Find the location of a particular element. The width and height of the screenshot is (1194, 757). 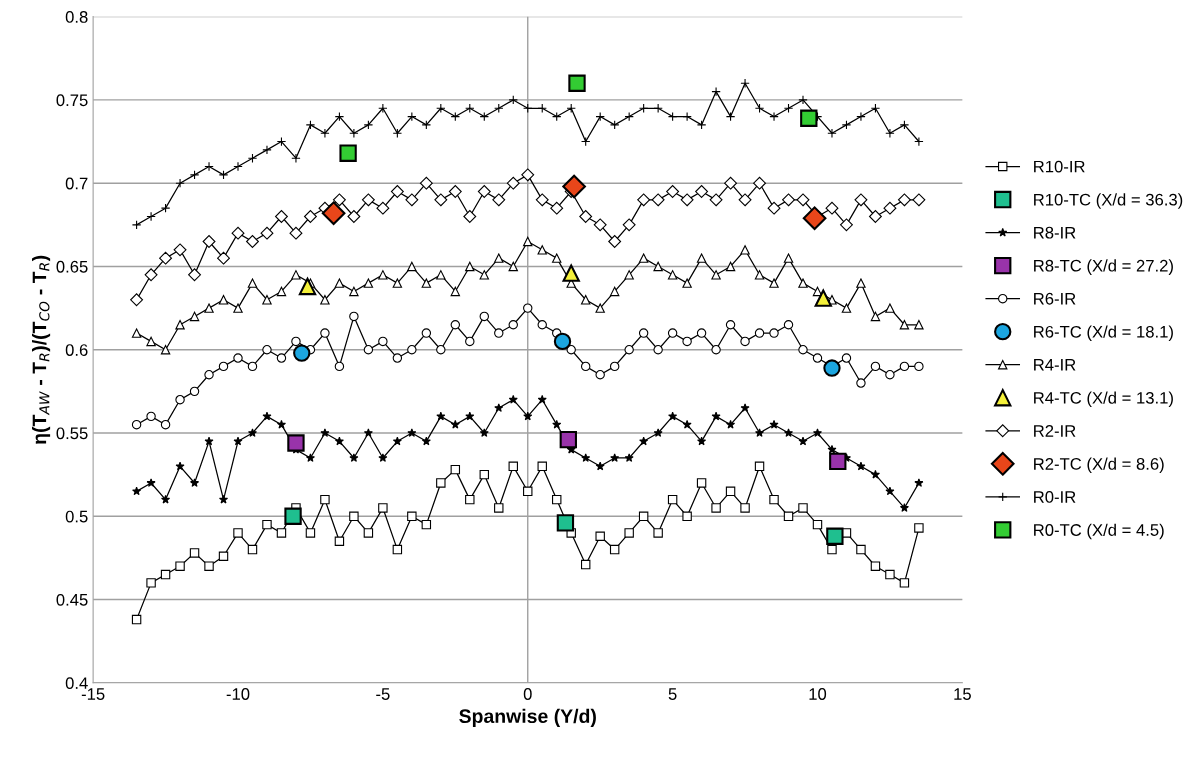

text: η(T$_{AW}$ - T$_{R}$)/(T$_{CO}$ - T$_{R}$) is located at coordinates (41, 349).